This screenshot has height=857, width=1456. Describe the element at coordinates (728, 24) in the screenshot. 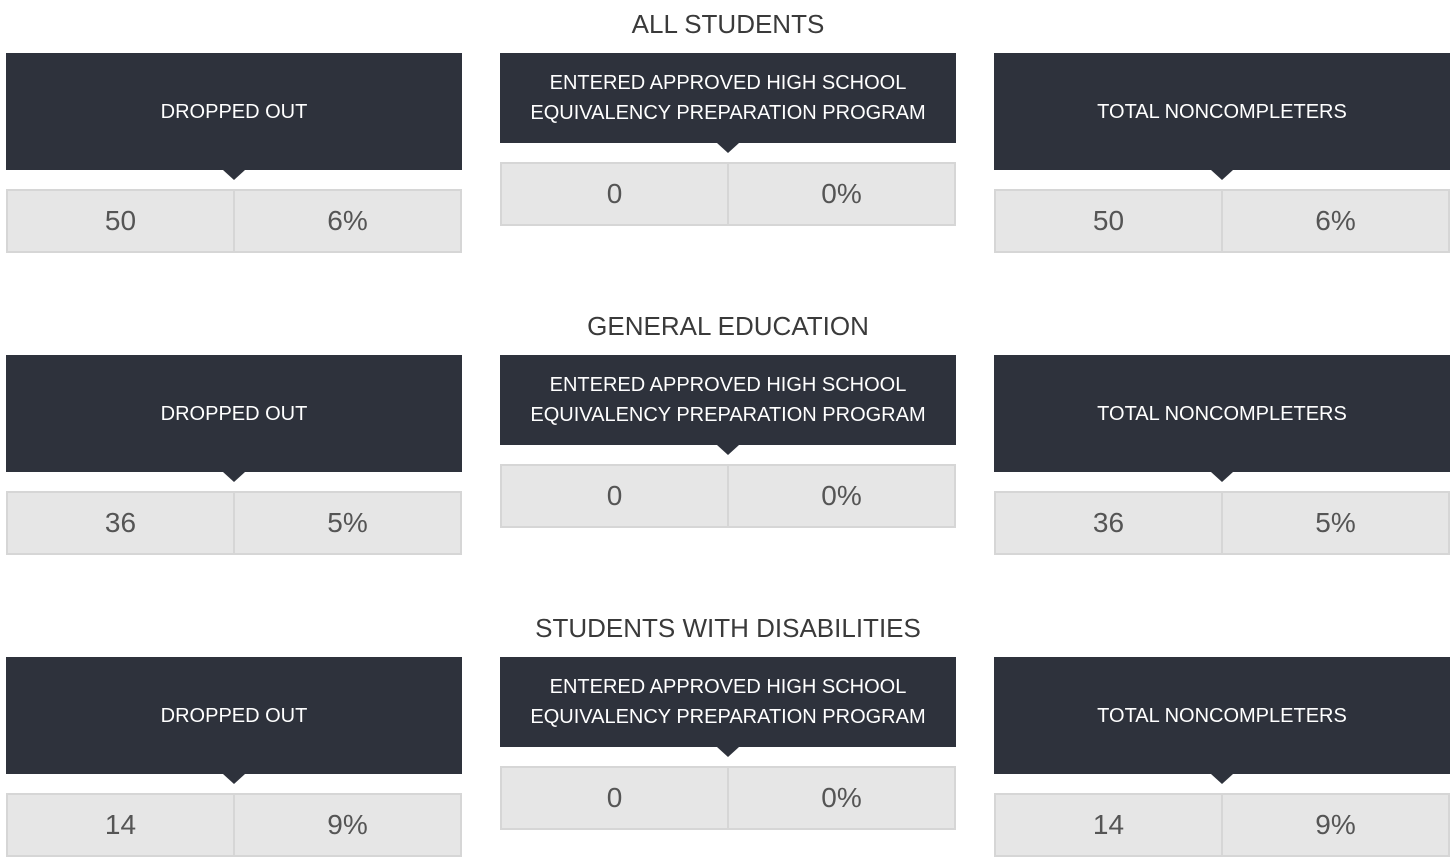

I see `section-title: ALL STUDENTS` at that location.